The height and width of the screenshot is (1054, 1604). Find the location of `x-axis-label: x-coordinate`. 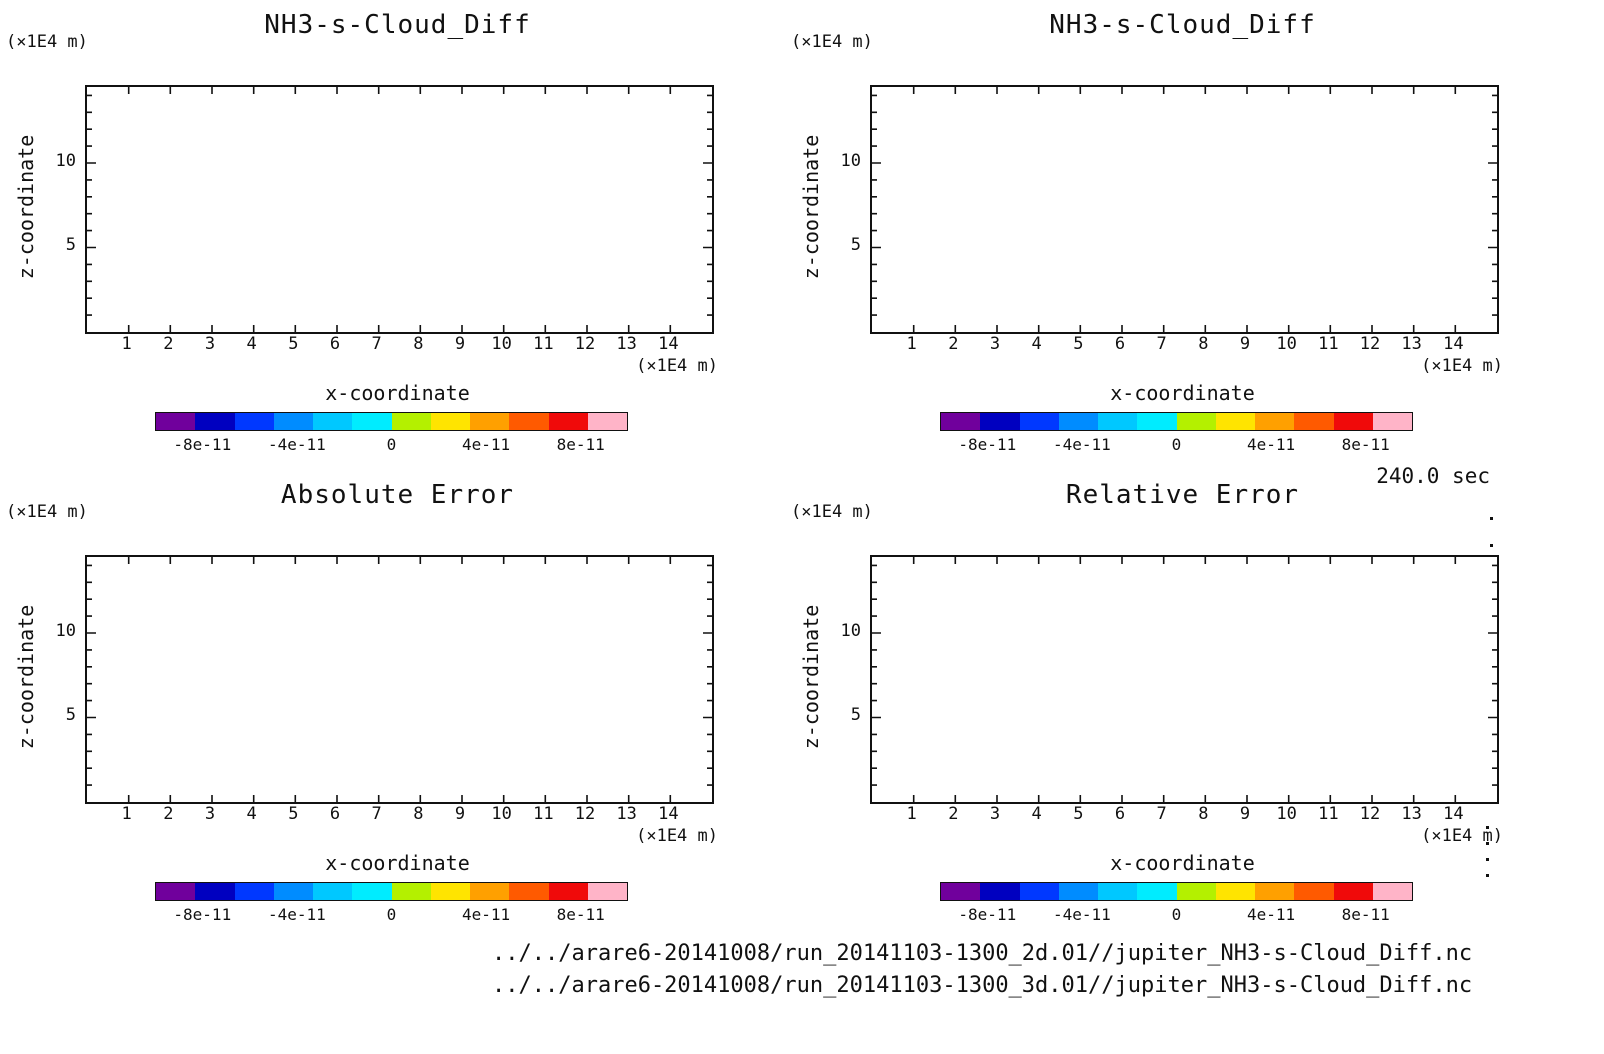

x-axis-label: x-coordinate is located at coordinates (1182, 393).